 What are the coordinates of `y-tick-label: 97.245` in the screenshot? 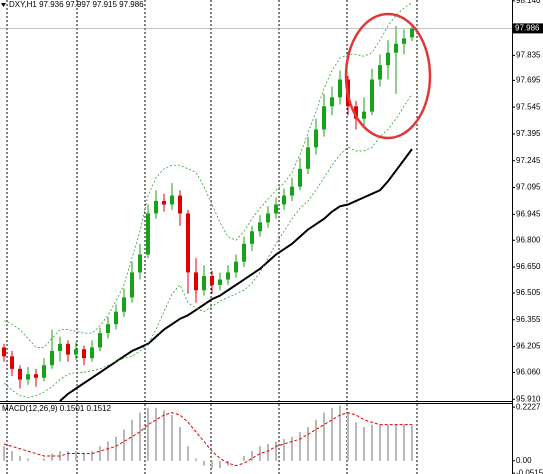 It's located at (528, 160).